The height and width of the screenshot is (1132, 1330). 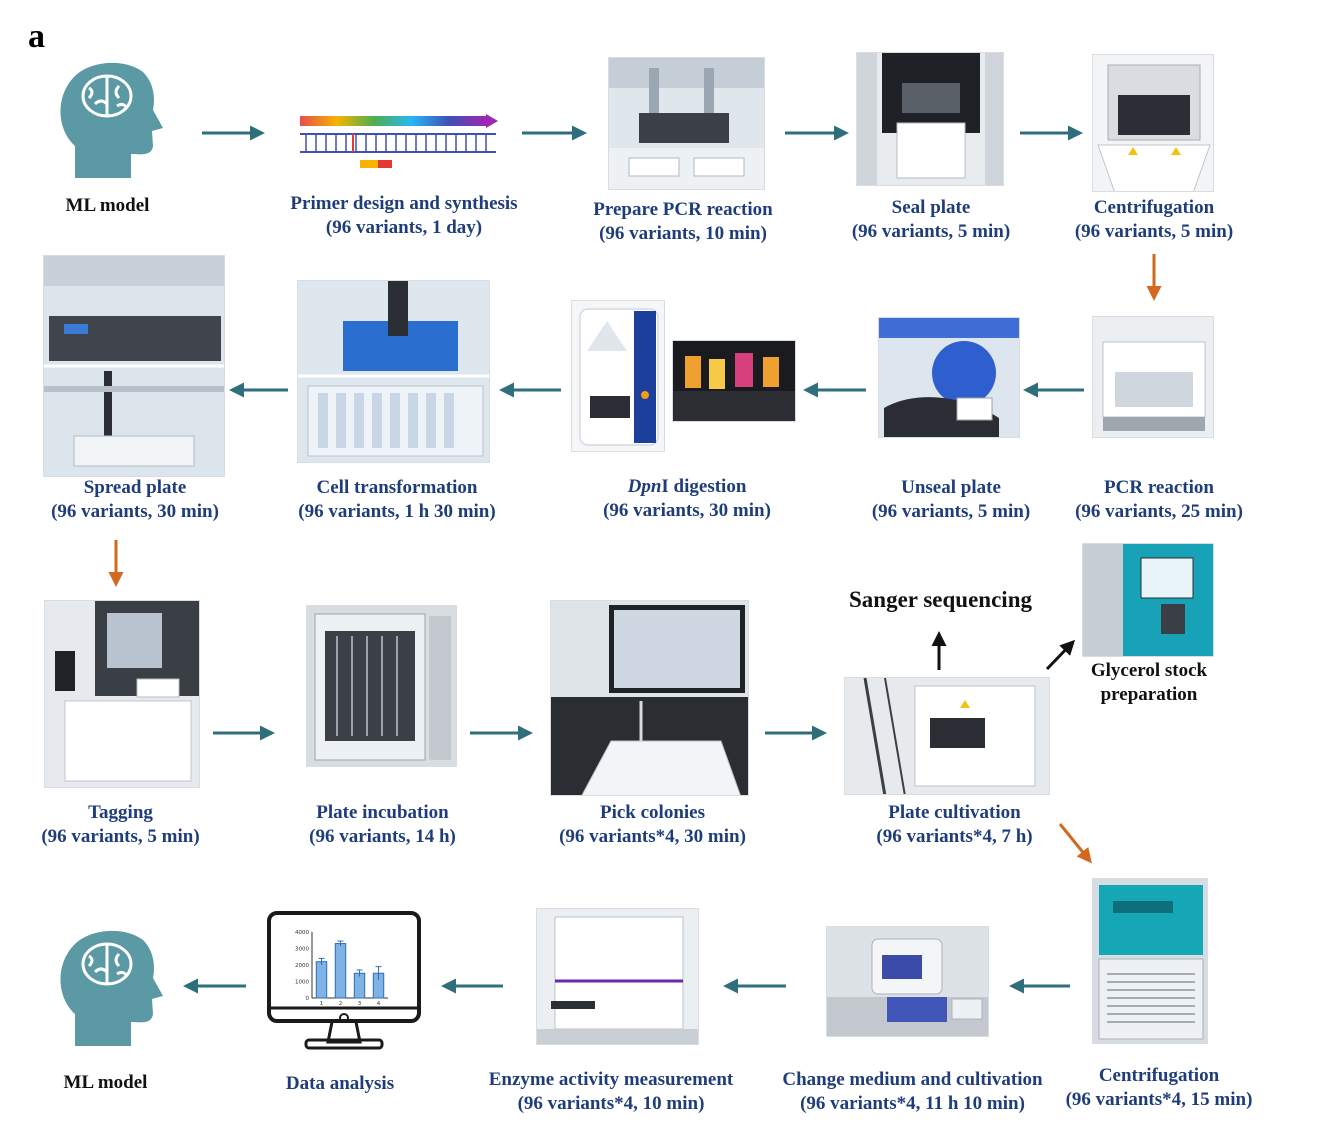 I want to click on dna-primer-icon, so click(x=399, y=143).